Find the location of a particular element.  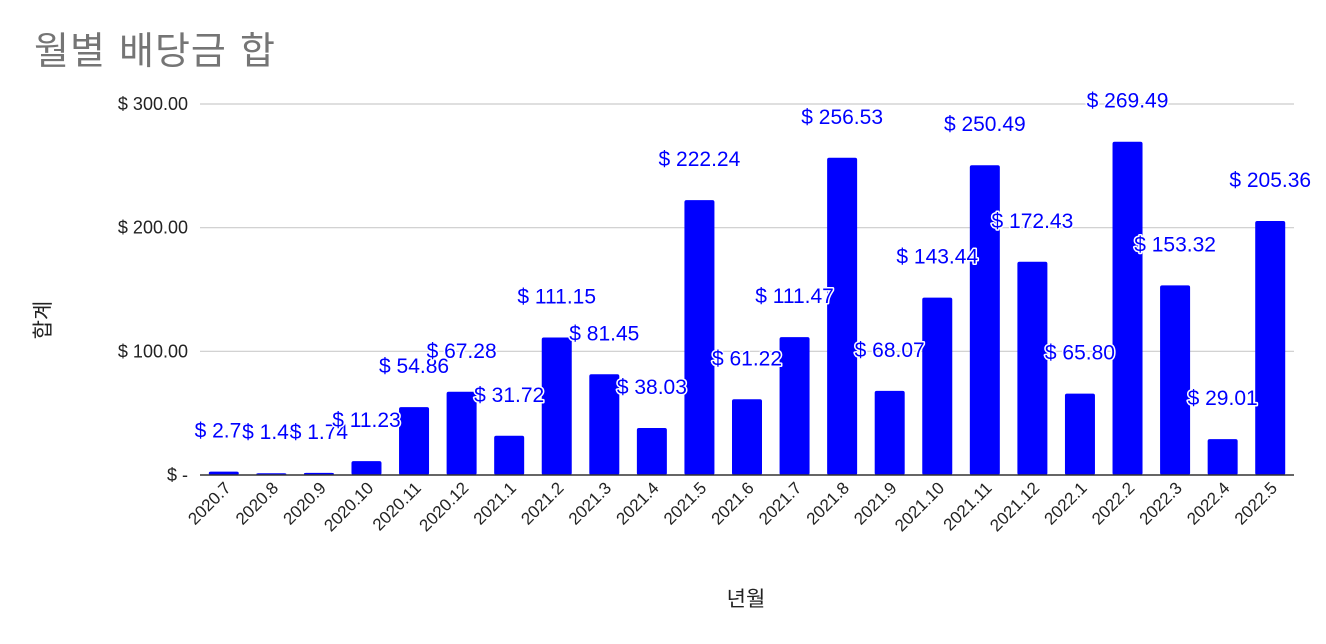

x-tick-label: 2021.6 is located at coordinates (733, 503).